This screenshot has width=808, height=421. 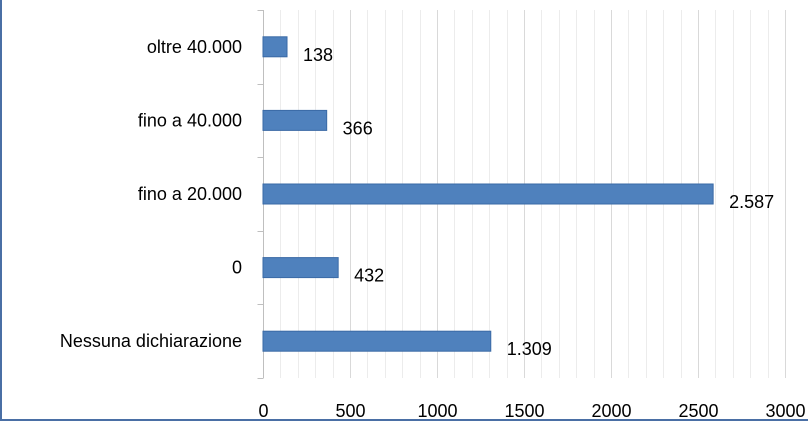 What do you see at coordinates (350, 410) in the screenshot?
I see `x-tick-label: 500` at bounding box center [350, 410].